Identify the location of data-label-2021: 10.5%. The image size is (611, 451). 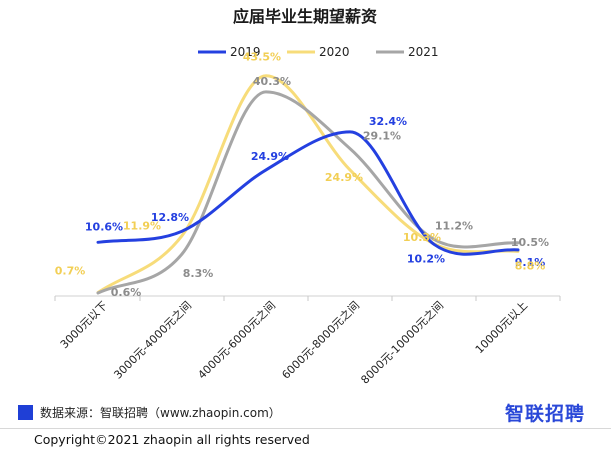
(530, 242).